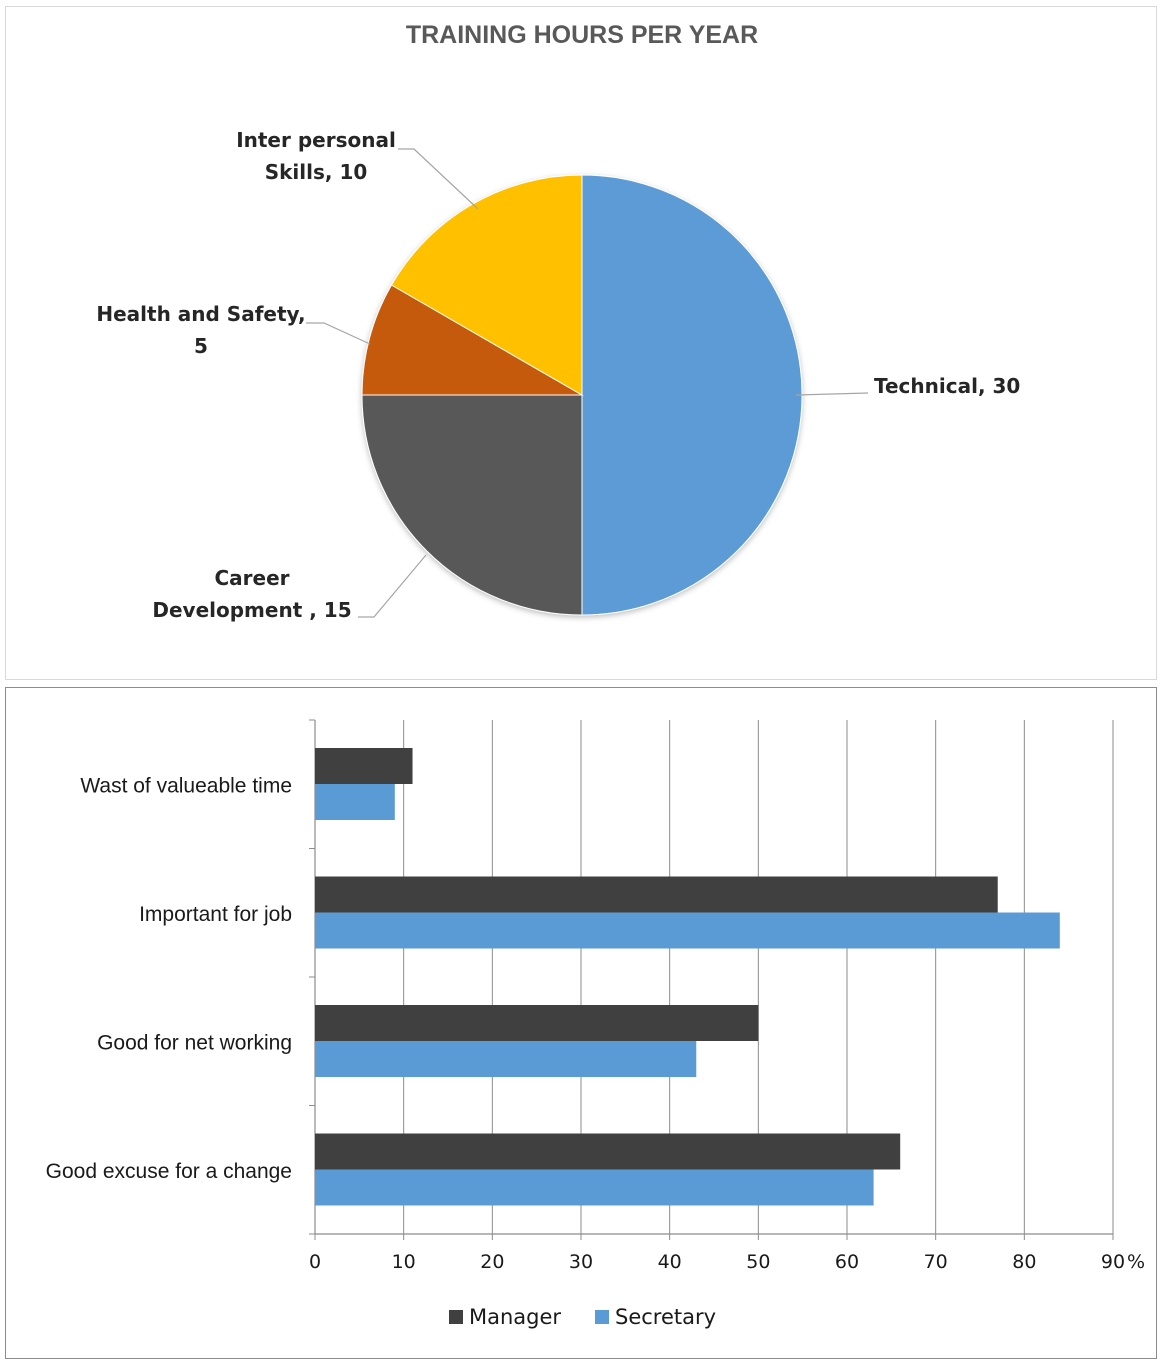 This screenshot has width=1161, height=1362. What do you see at coordinates (582, 35) in the screenshot?
I see `pie-chart-title: TRAINING HOURS PER YEAR` at bounding box center [582, 35].